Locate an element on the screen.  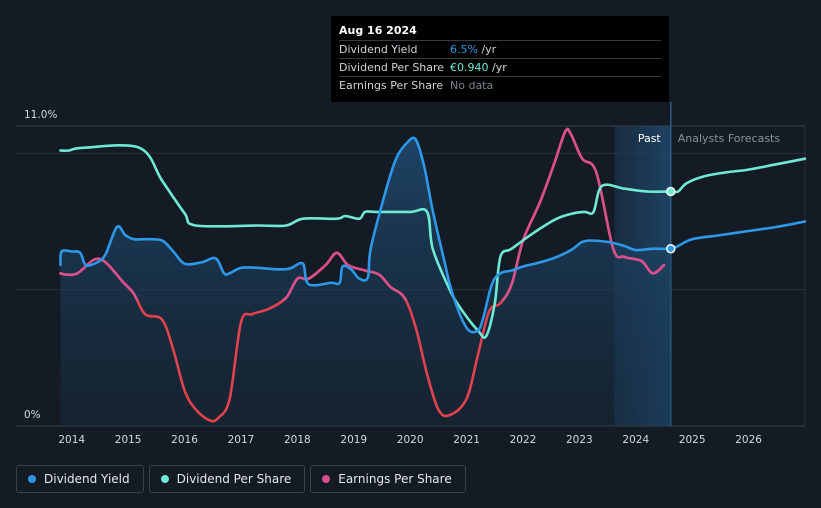
x-tick-label: 2020 is located at coordinates (410, 440).